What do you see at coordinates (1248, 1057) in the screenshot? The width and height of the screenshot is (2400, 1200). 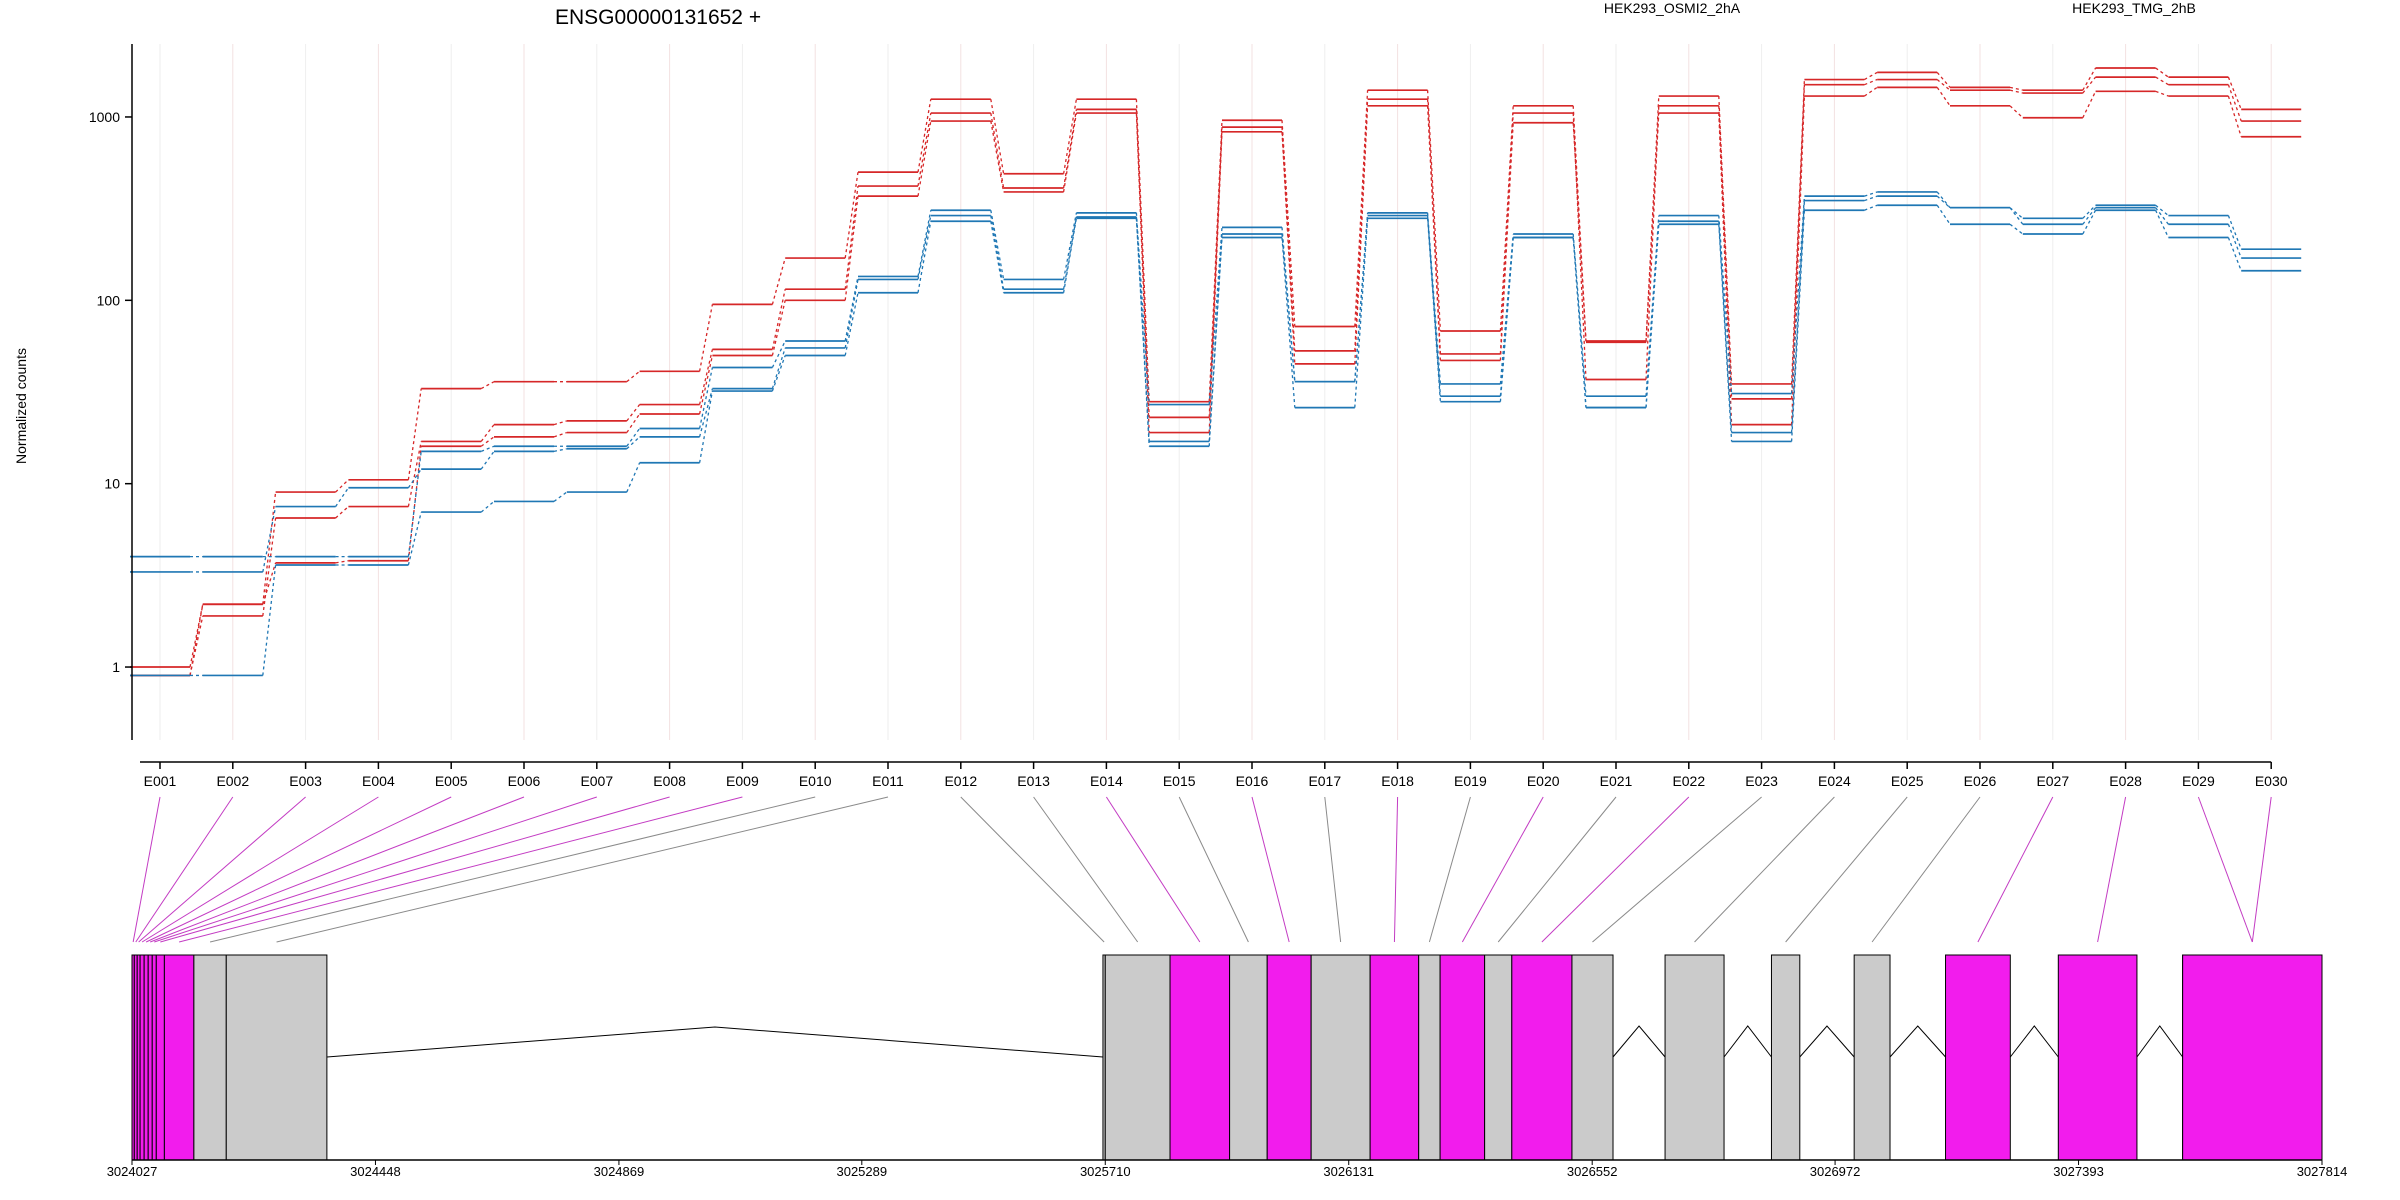 I see `exon-e015` at bounding box center [1248, 1057].